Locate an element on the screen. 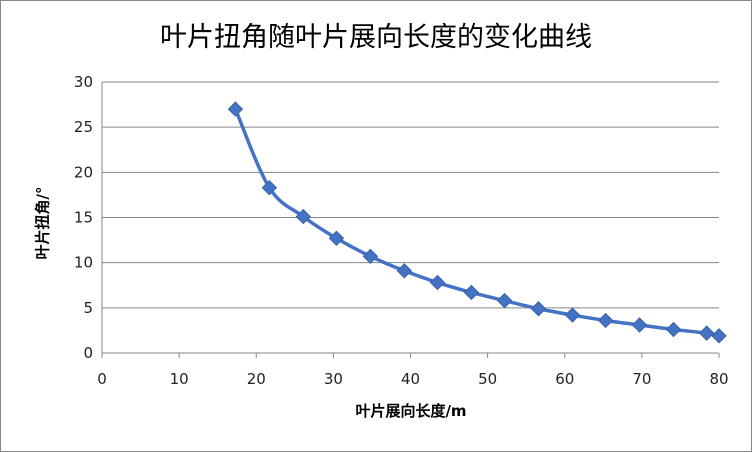 The width and height of the screenshot is (752, 452). y-tick-label: 15 is located at coordinates (83, 218).